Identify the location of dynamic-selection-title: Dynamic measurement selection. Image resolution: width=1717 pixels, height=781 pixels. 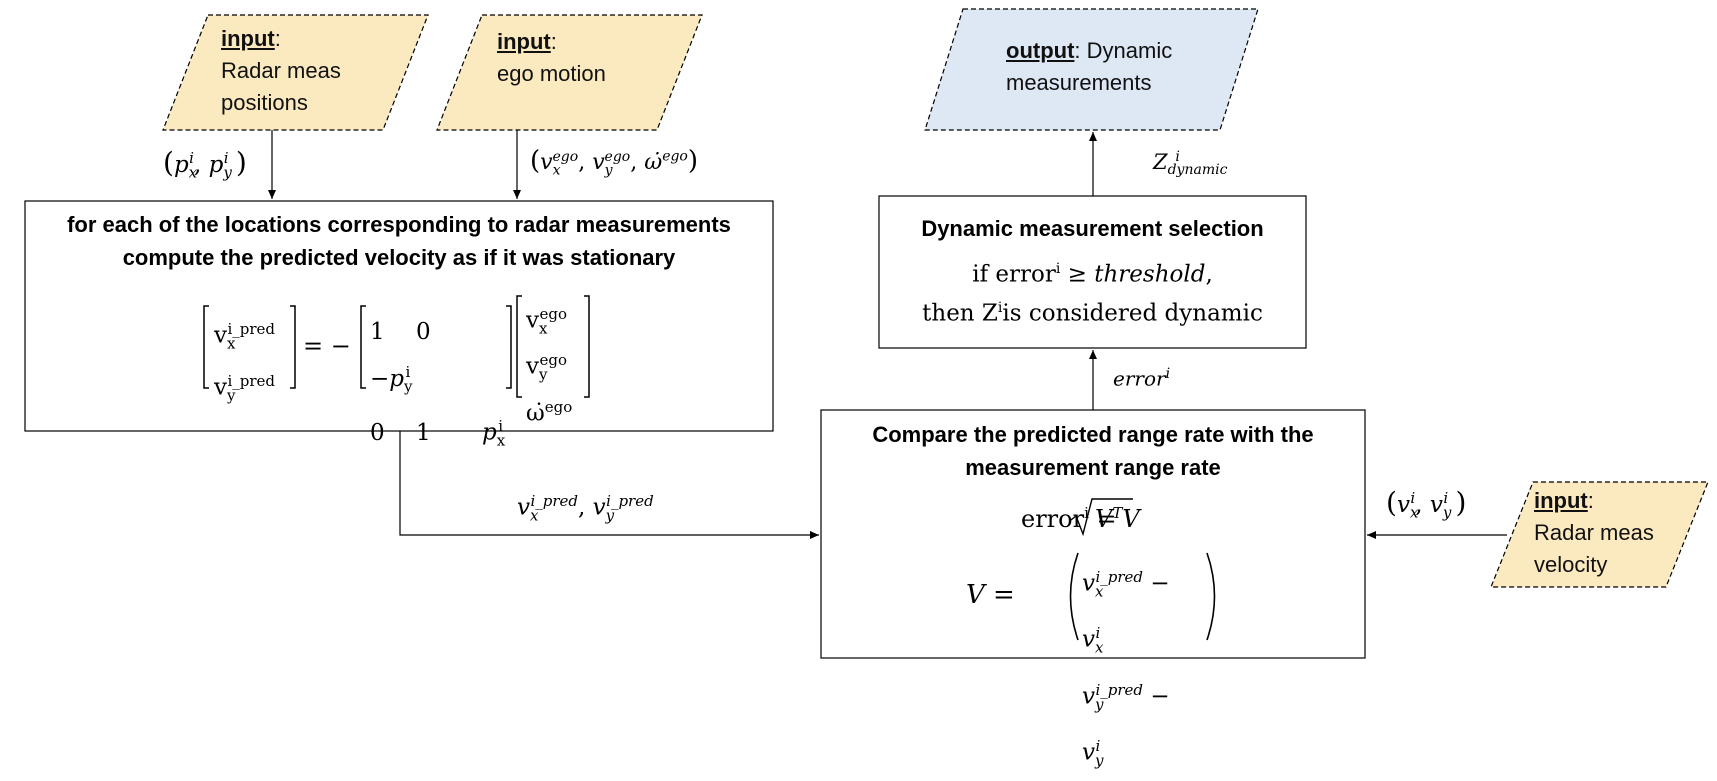
(1092, 228).